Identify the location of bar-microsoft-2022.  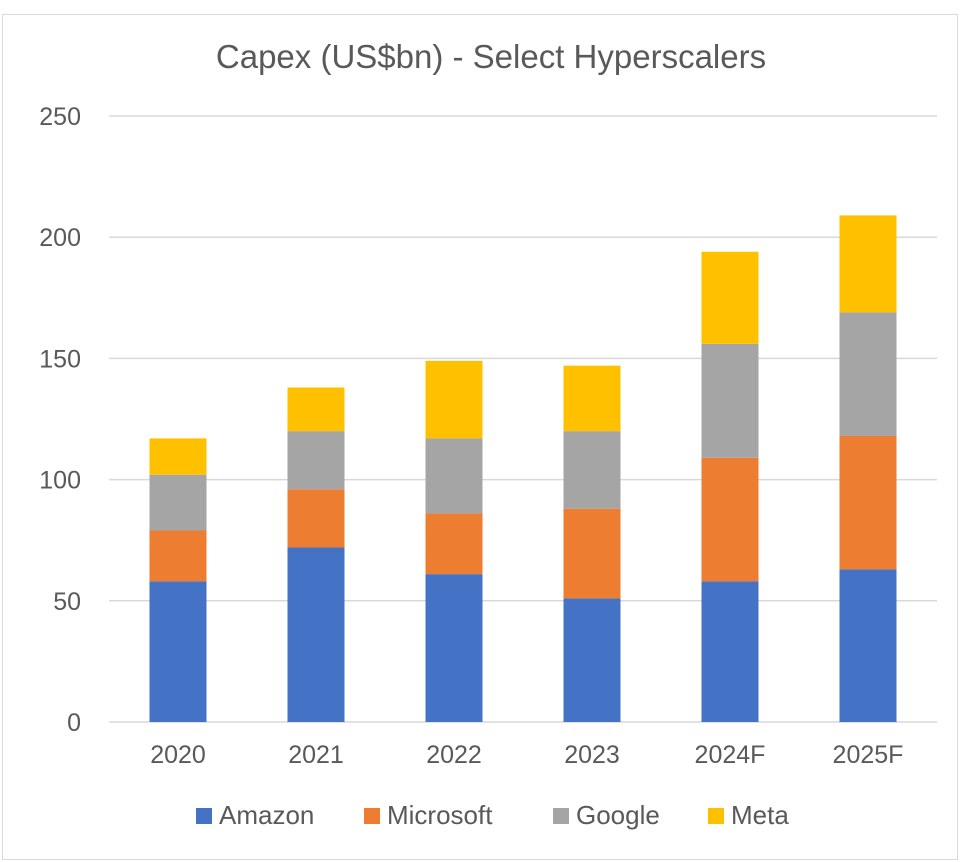
(454, 544).